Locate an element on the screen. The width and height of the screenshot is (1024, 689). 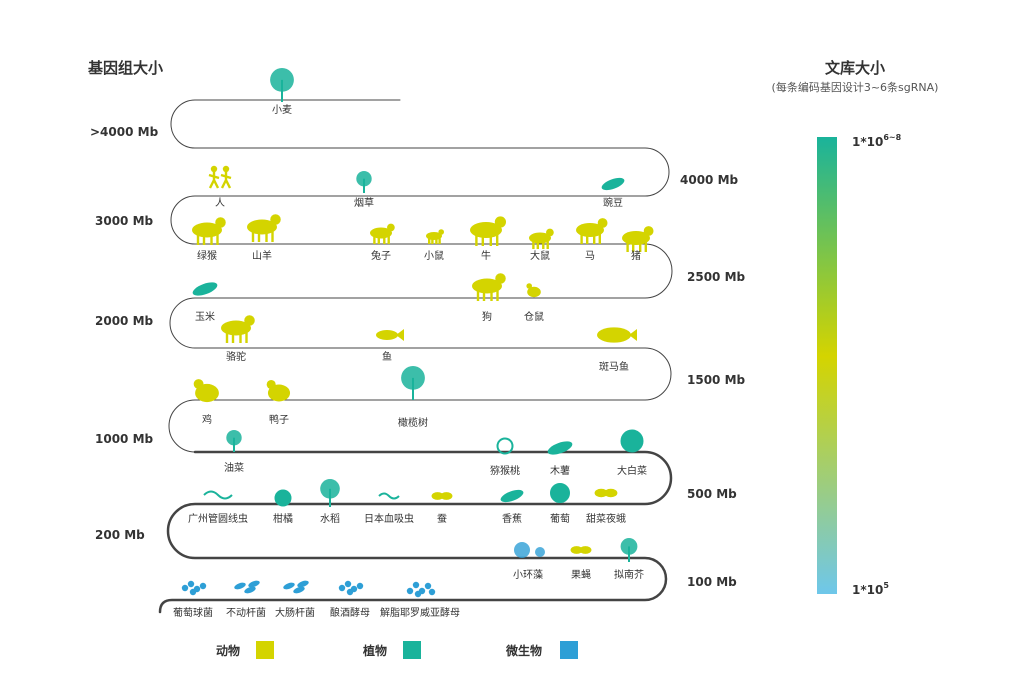
organism-camel: 骆驼 is located at coordinates (238, 339).